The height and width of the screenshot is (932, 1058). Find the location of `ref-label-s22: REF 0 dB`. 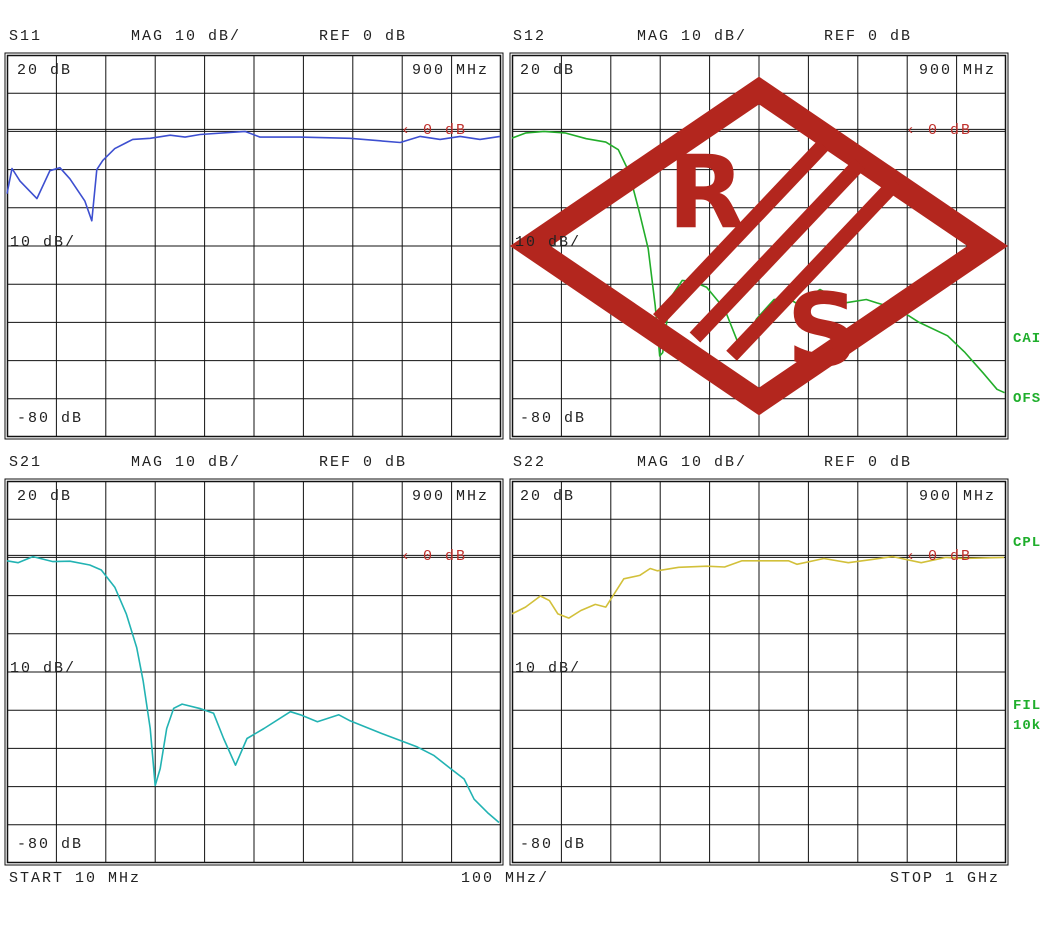

ref-label-s22: REF 0 dB is located at coordinates (868, 462).